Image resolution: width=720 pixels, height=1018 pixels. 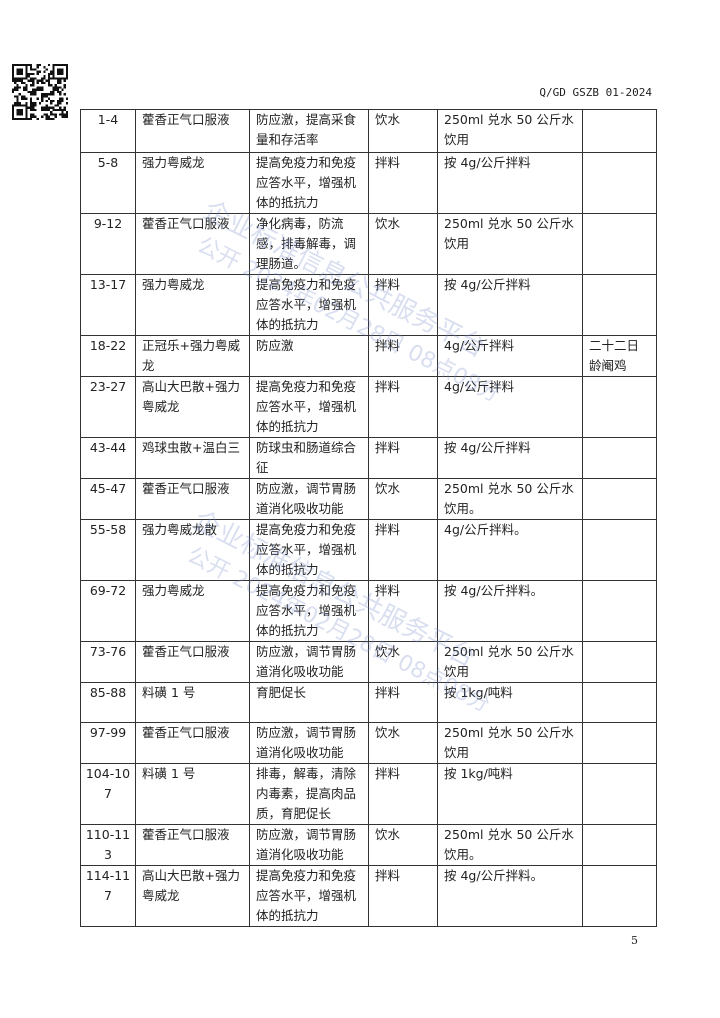 I want to click on medicine-cell: 正冠乐+强力粤威龙, so click(x=192, y=356).